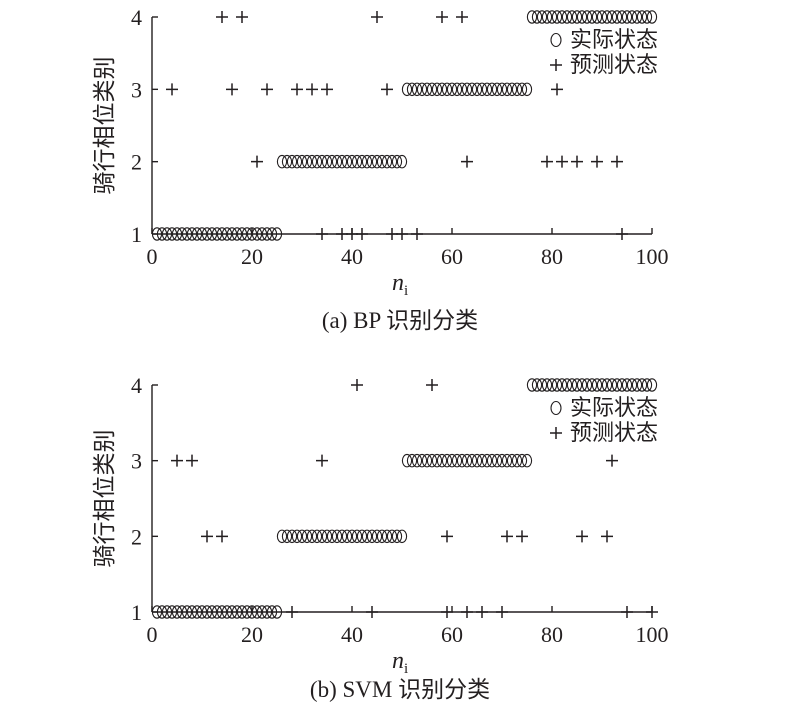  Describe the element at coordinates (104, 126) in the screenshot. I see `y-axis-label: 骑行相位类别` at that location.